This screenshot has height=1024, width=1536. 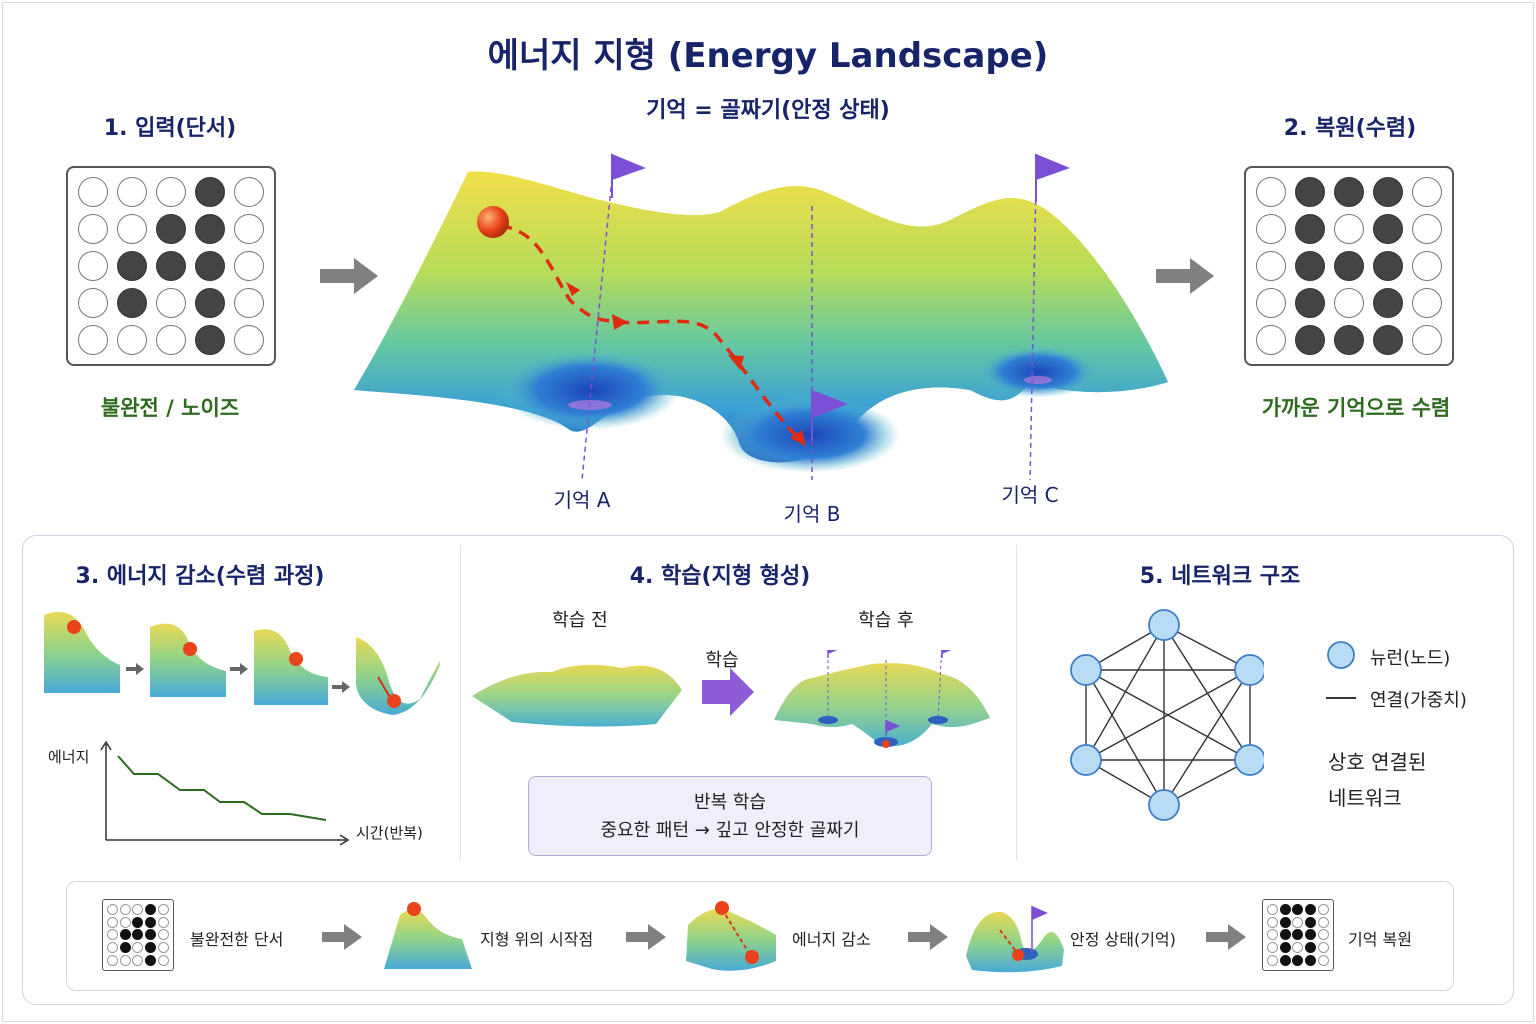 I want to click on memory-a-marker, so click(x=597, y=328).